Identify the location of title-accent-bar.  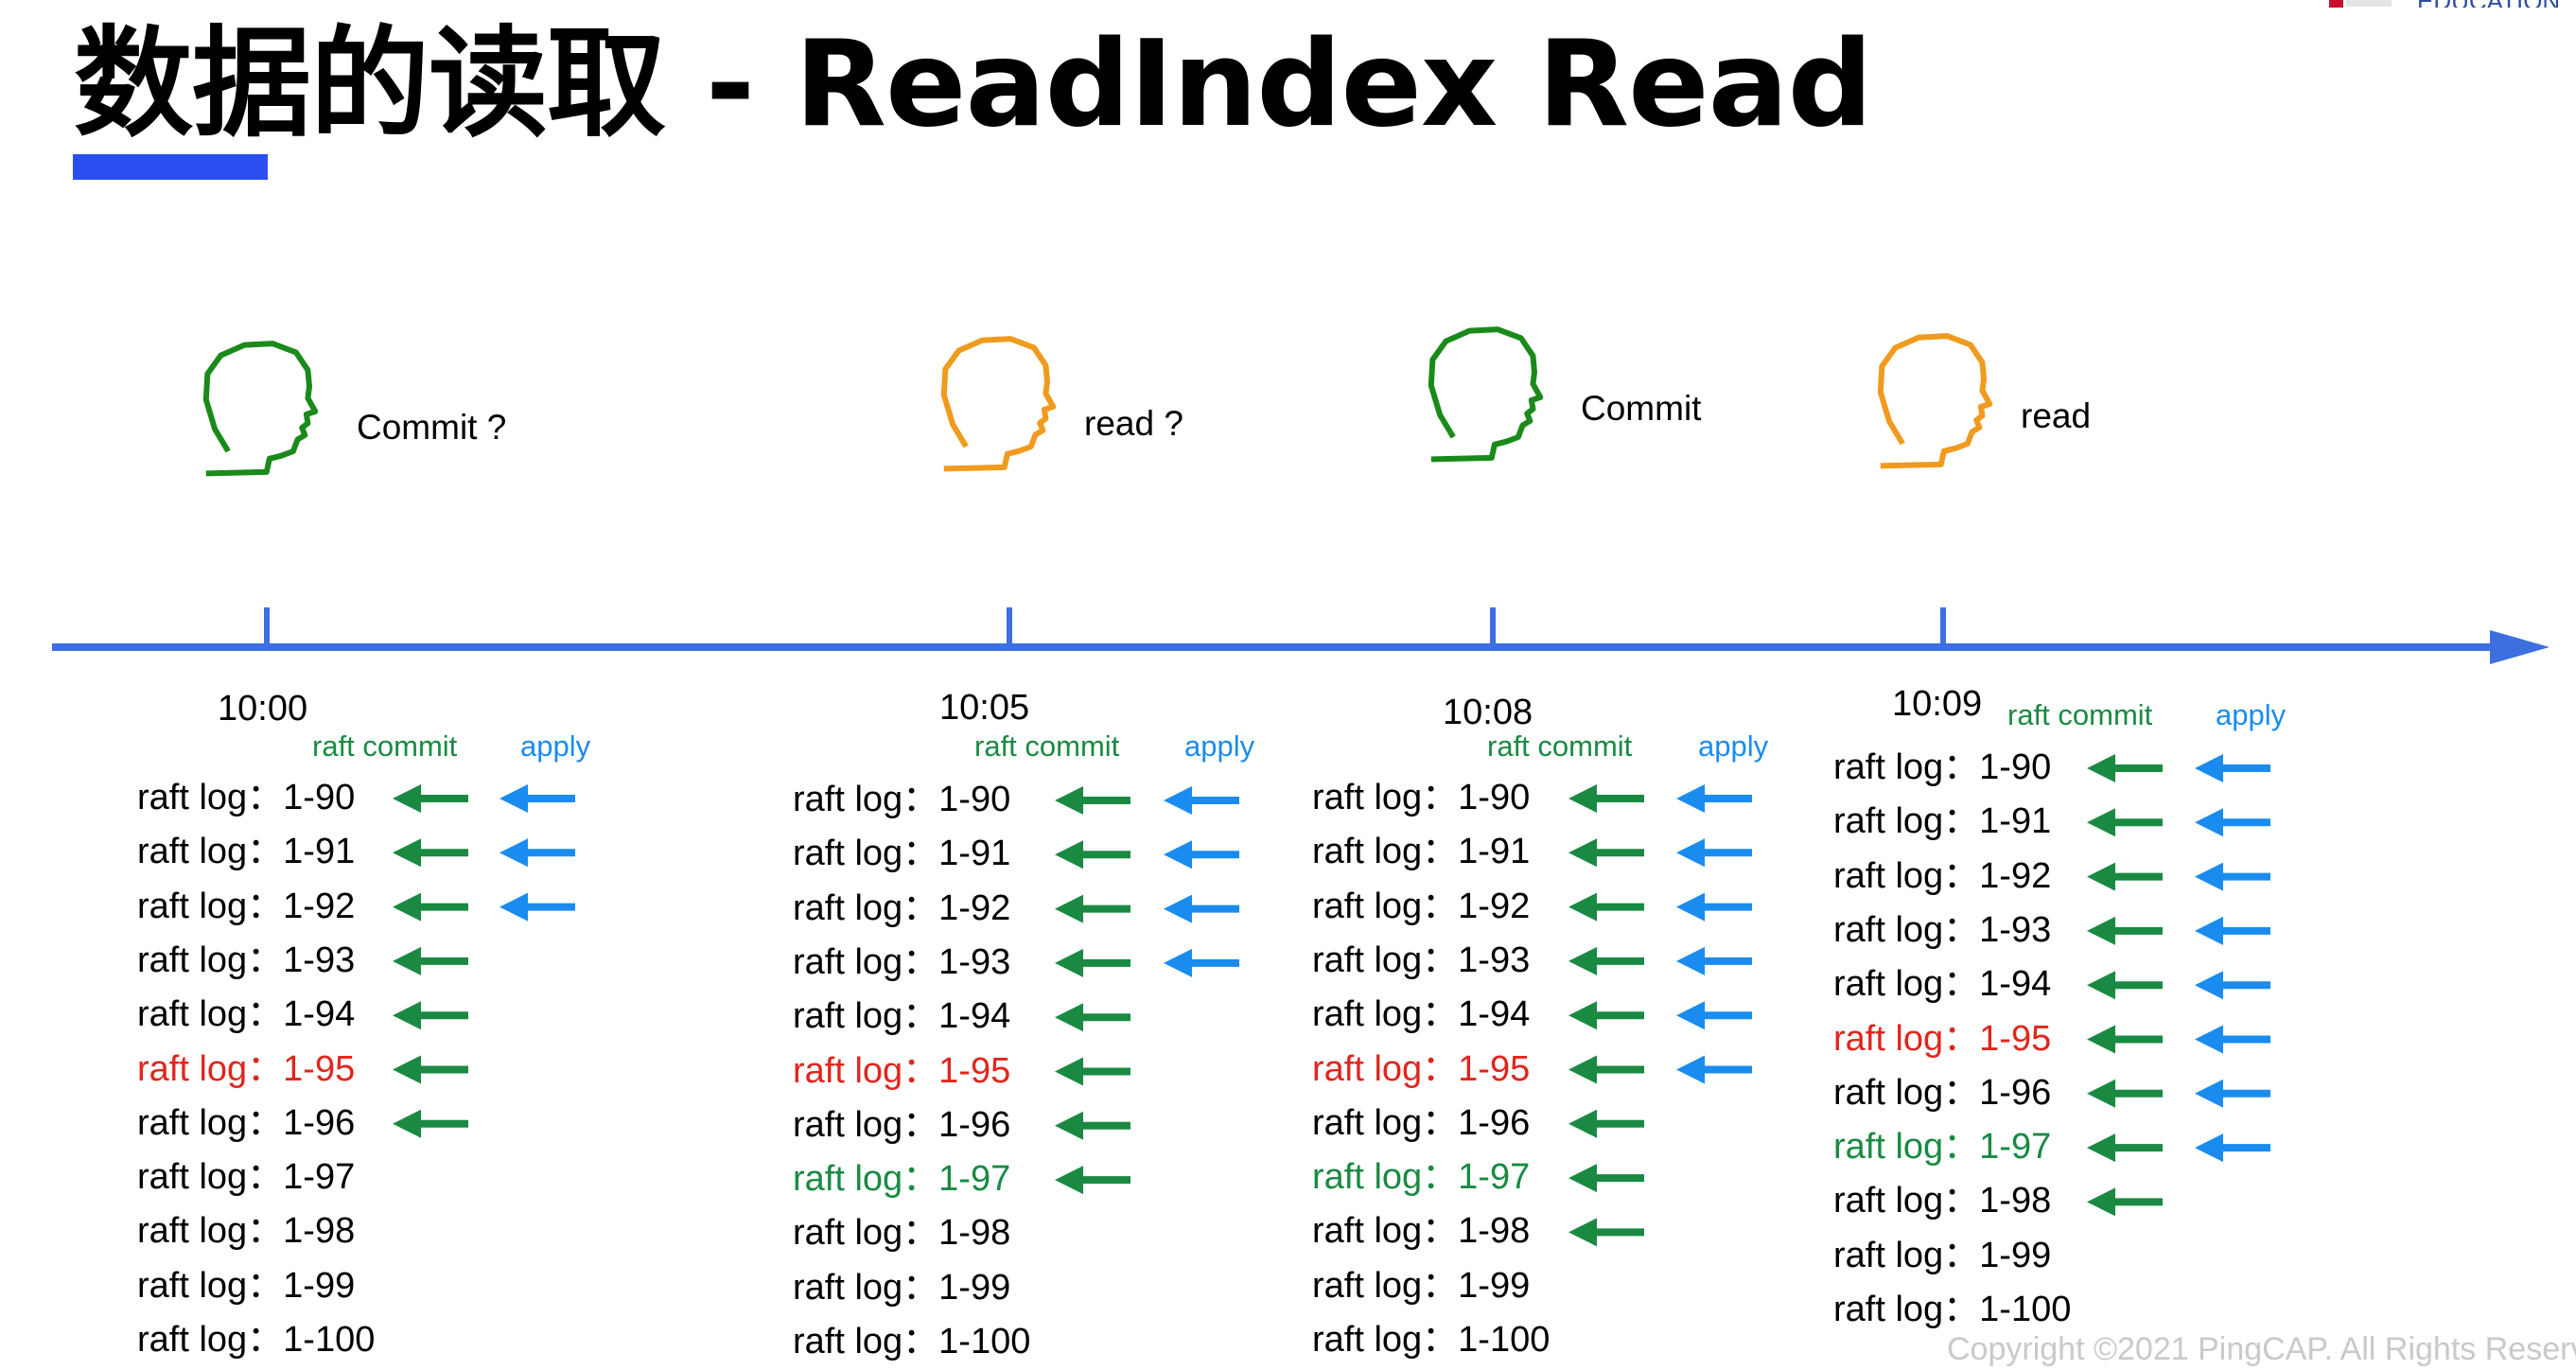
(171, 167).